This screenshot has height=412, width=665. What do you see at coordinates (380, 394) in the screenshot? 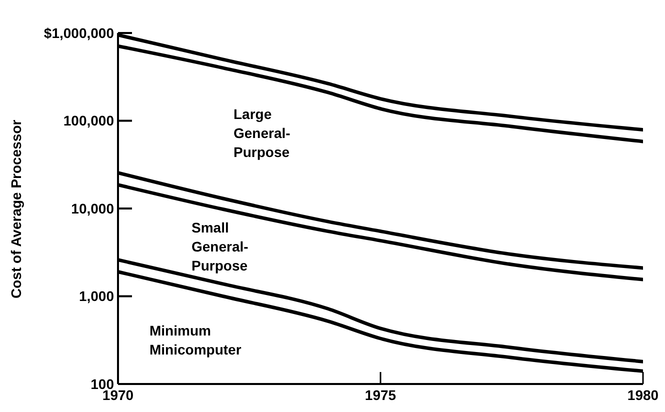
I see `x-tick-label: 1975` at bounding box center [380, 394].